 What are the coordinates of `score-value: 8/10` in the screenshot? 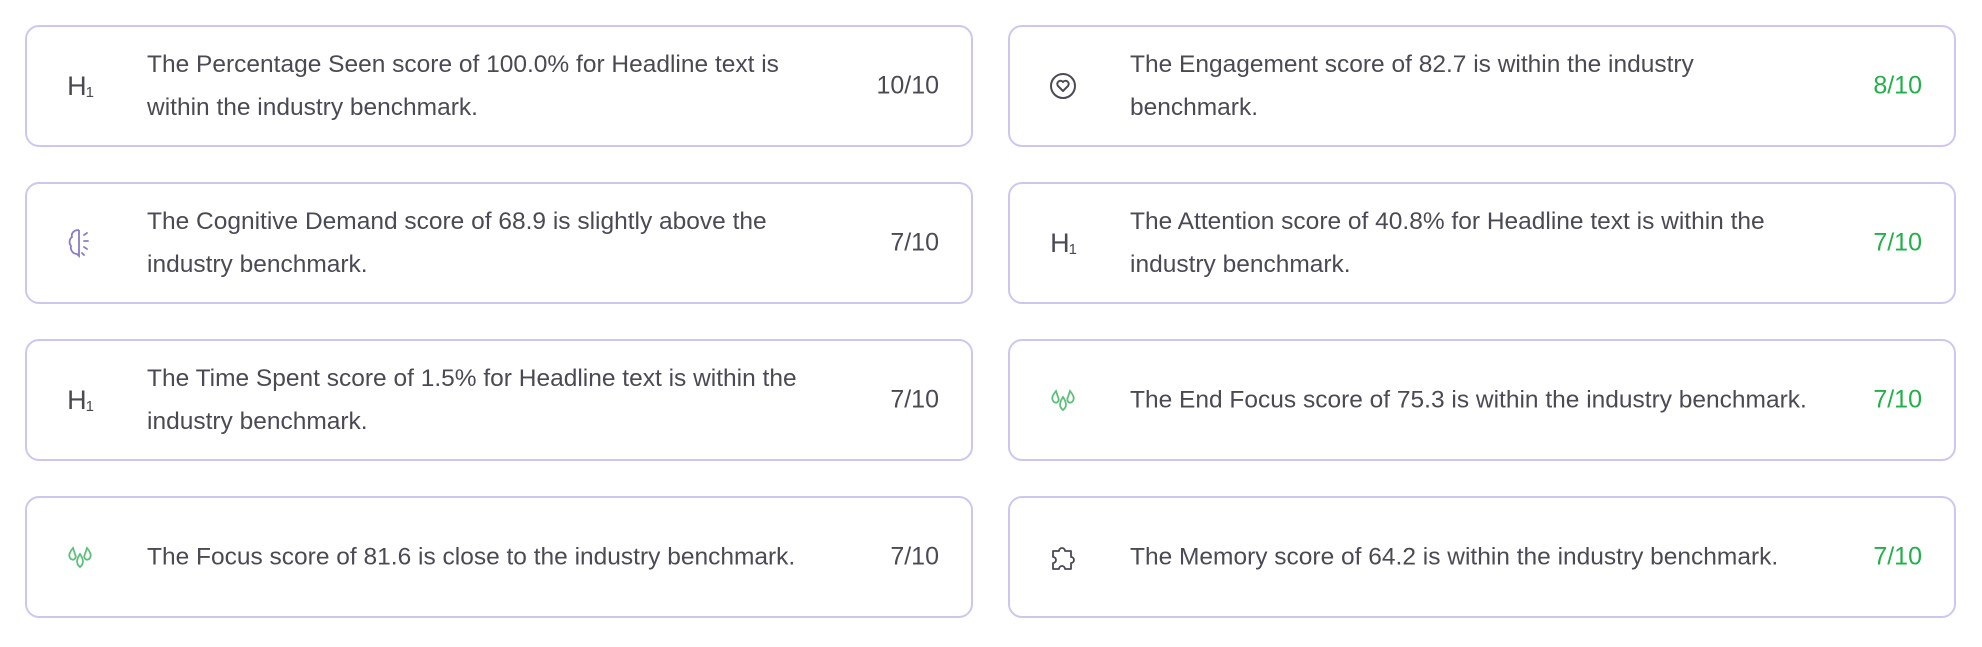 It's located at (1897, 85).